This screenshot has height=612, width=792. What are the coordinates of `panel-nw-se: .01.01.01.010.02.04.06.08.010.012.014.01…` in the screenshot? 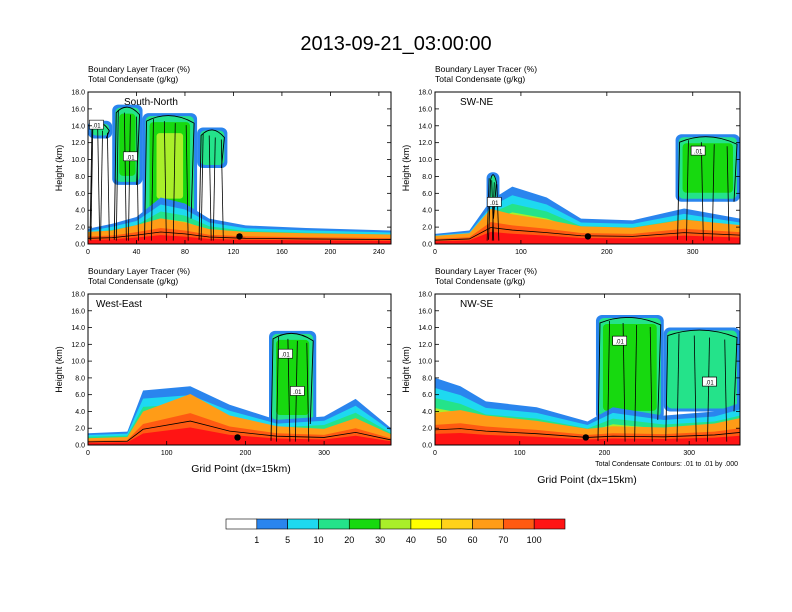 It's located at (571, 361).